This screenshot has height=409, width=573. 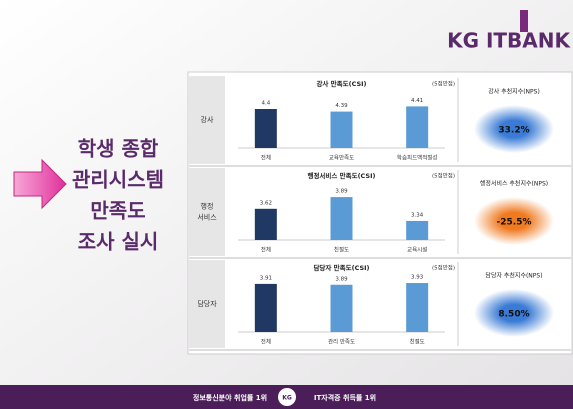 I want to click on nps-value: 8.50%, so click(x=513, y=315).